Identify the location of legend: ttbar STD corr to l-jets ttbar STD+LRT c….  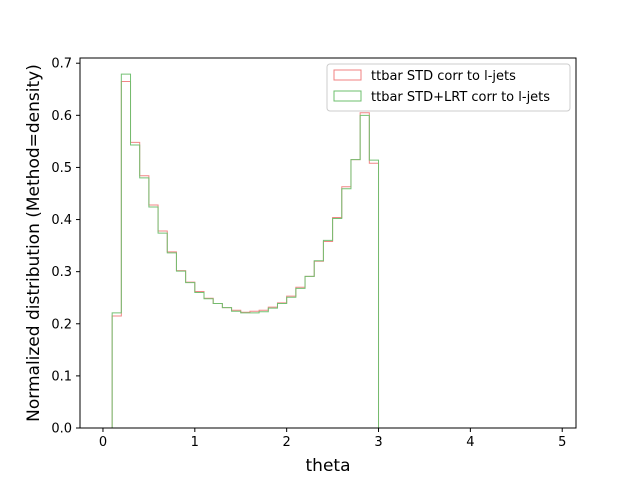
(448, 87).